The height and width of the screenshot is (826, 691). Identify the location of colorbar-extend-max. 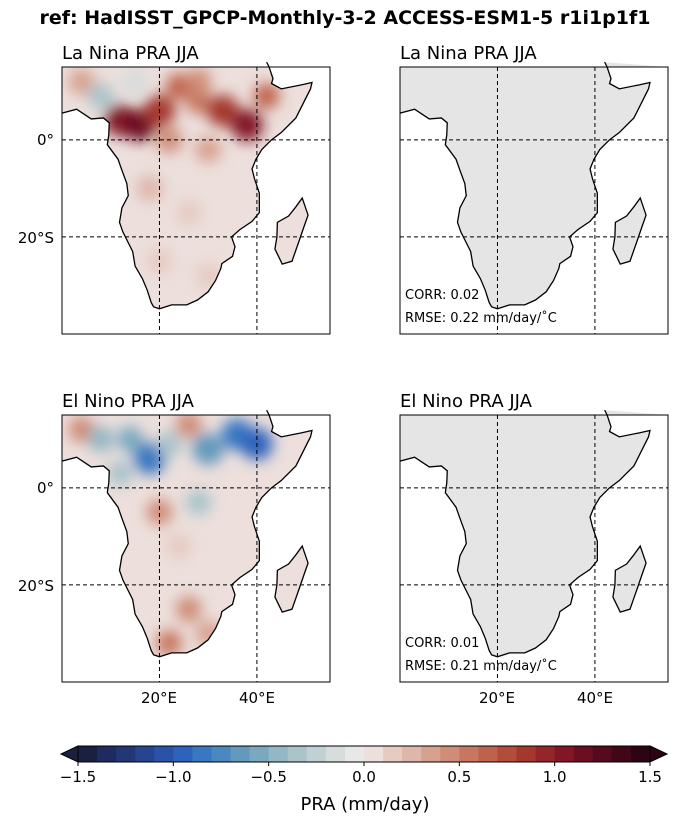
(659, 754).